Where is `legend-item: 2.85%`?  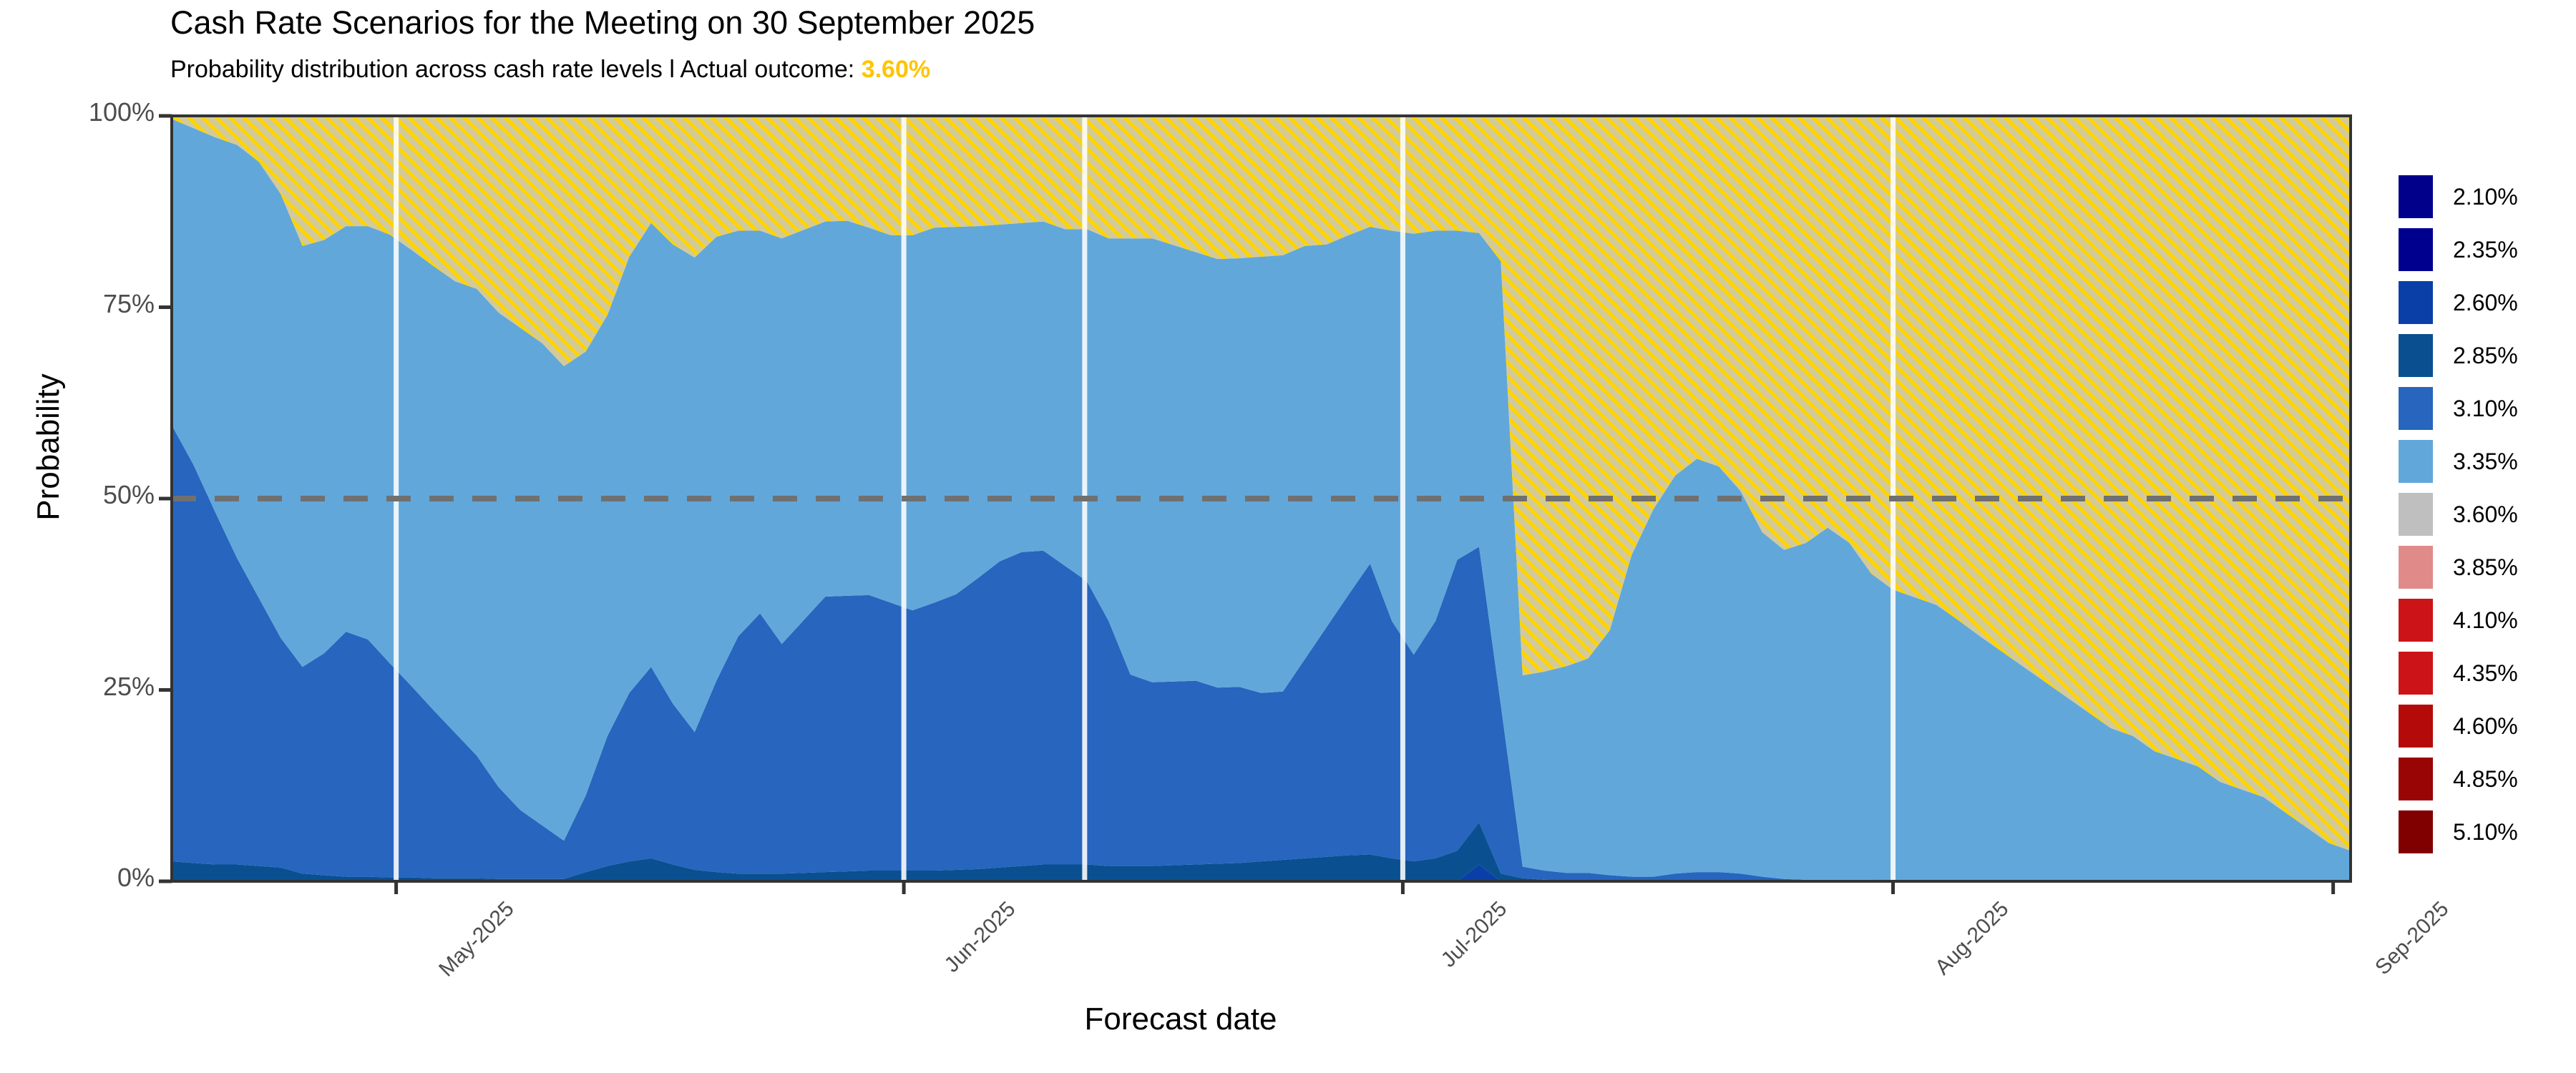 legend-item: 2.85% is located at coordinates (2458, 355).